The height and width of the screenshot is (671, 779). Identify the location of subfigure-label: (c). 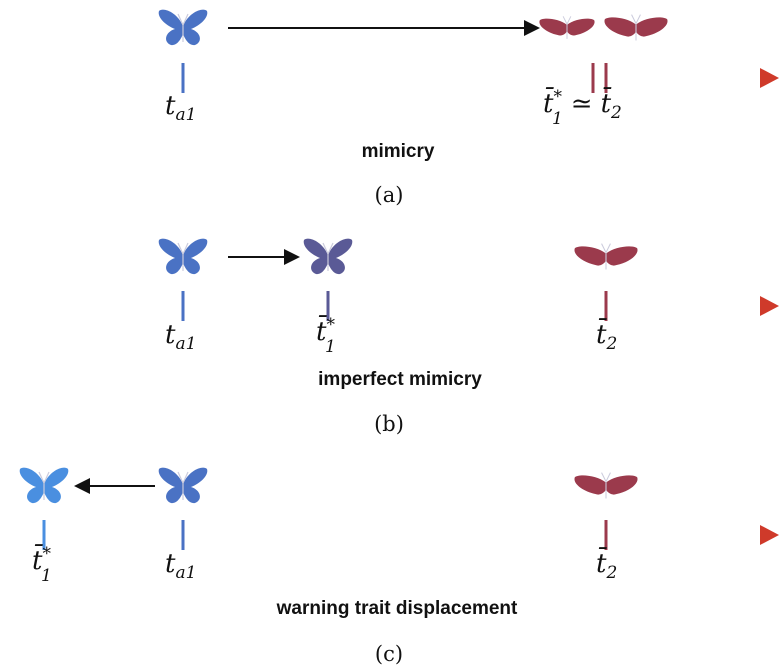
(389, 654).